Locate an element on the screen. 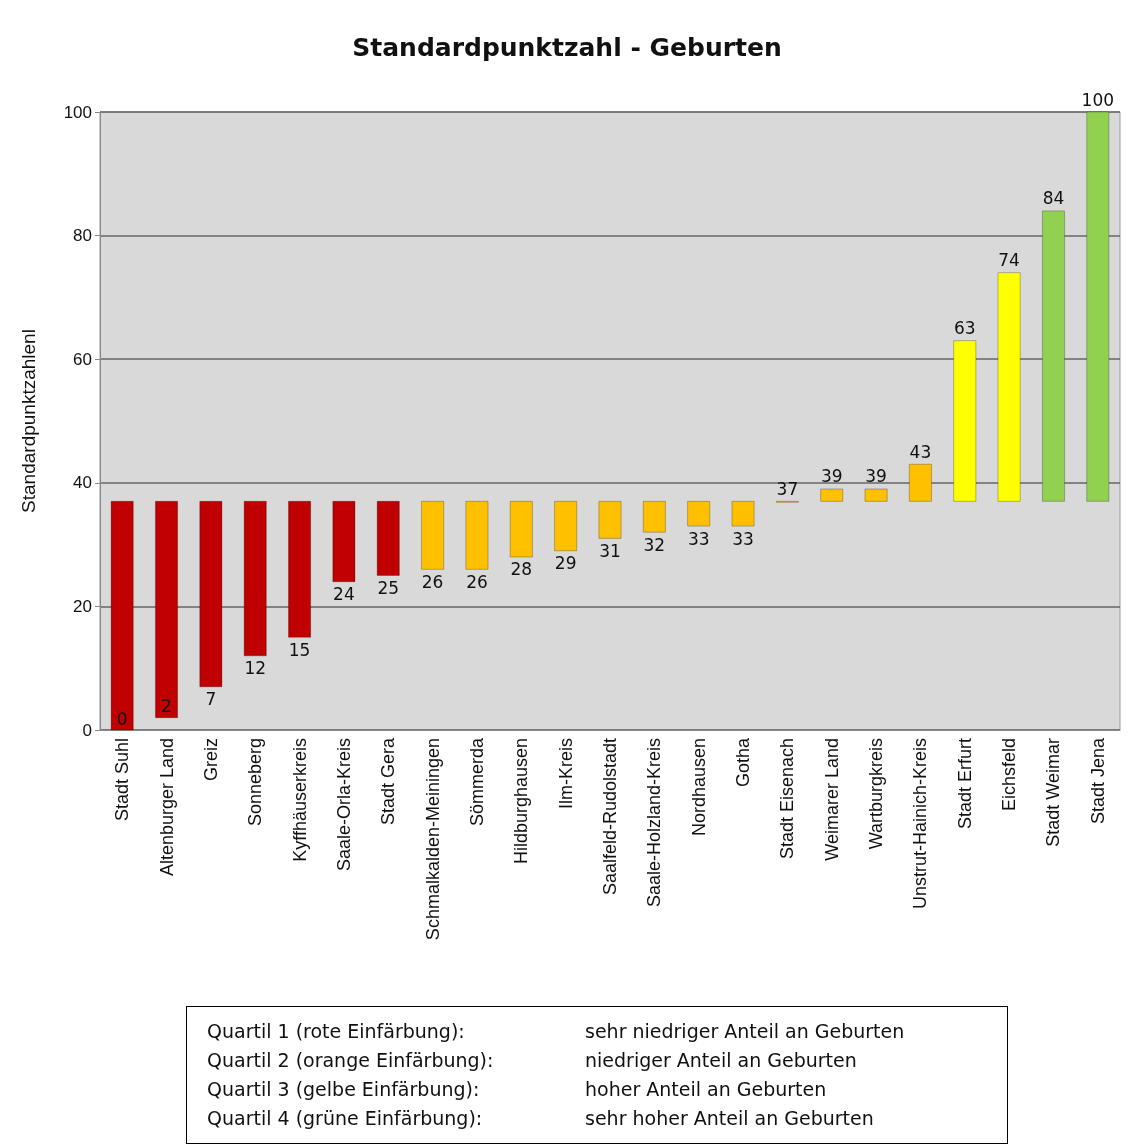  x-tick-label: Weimarer Land is located at coordinates (831, 799).